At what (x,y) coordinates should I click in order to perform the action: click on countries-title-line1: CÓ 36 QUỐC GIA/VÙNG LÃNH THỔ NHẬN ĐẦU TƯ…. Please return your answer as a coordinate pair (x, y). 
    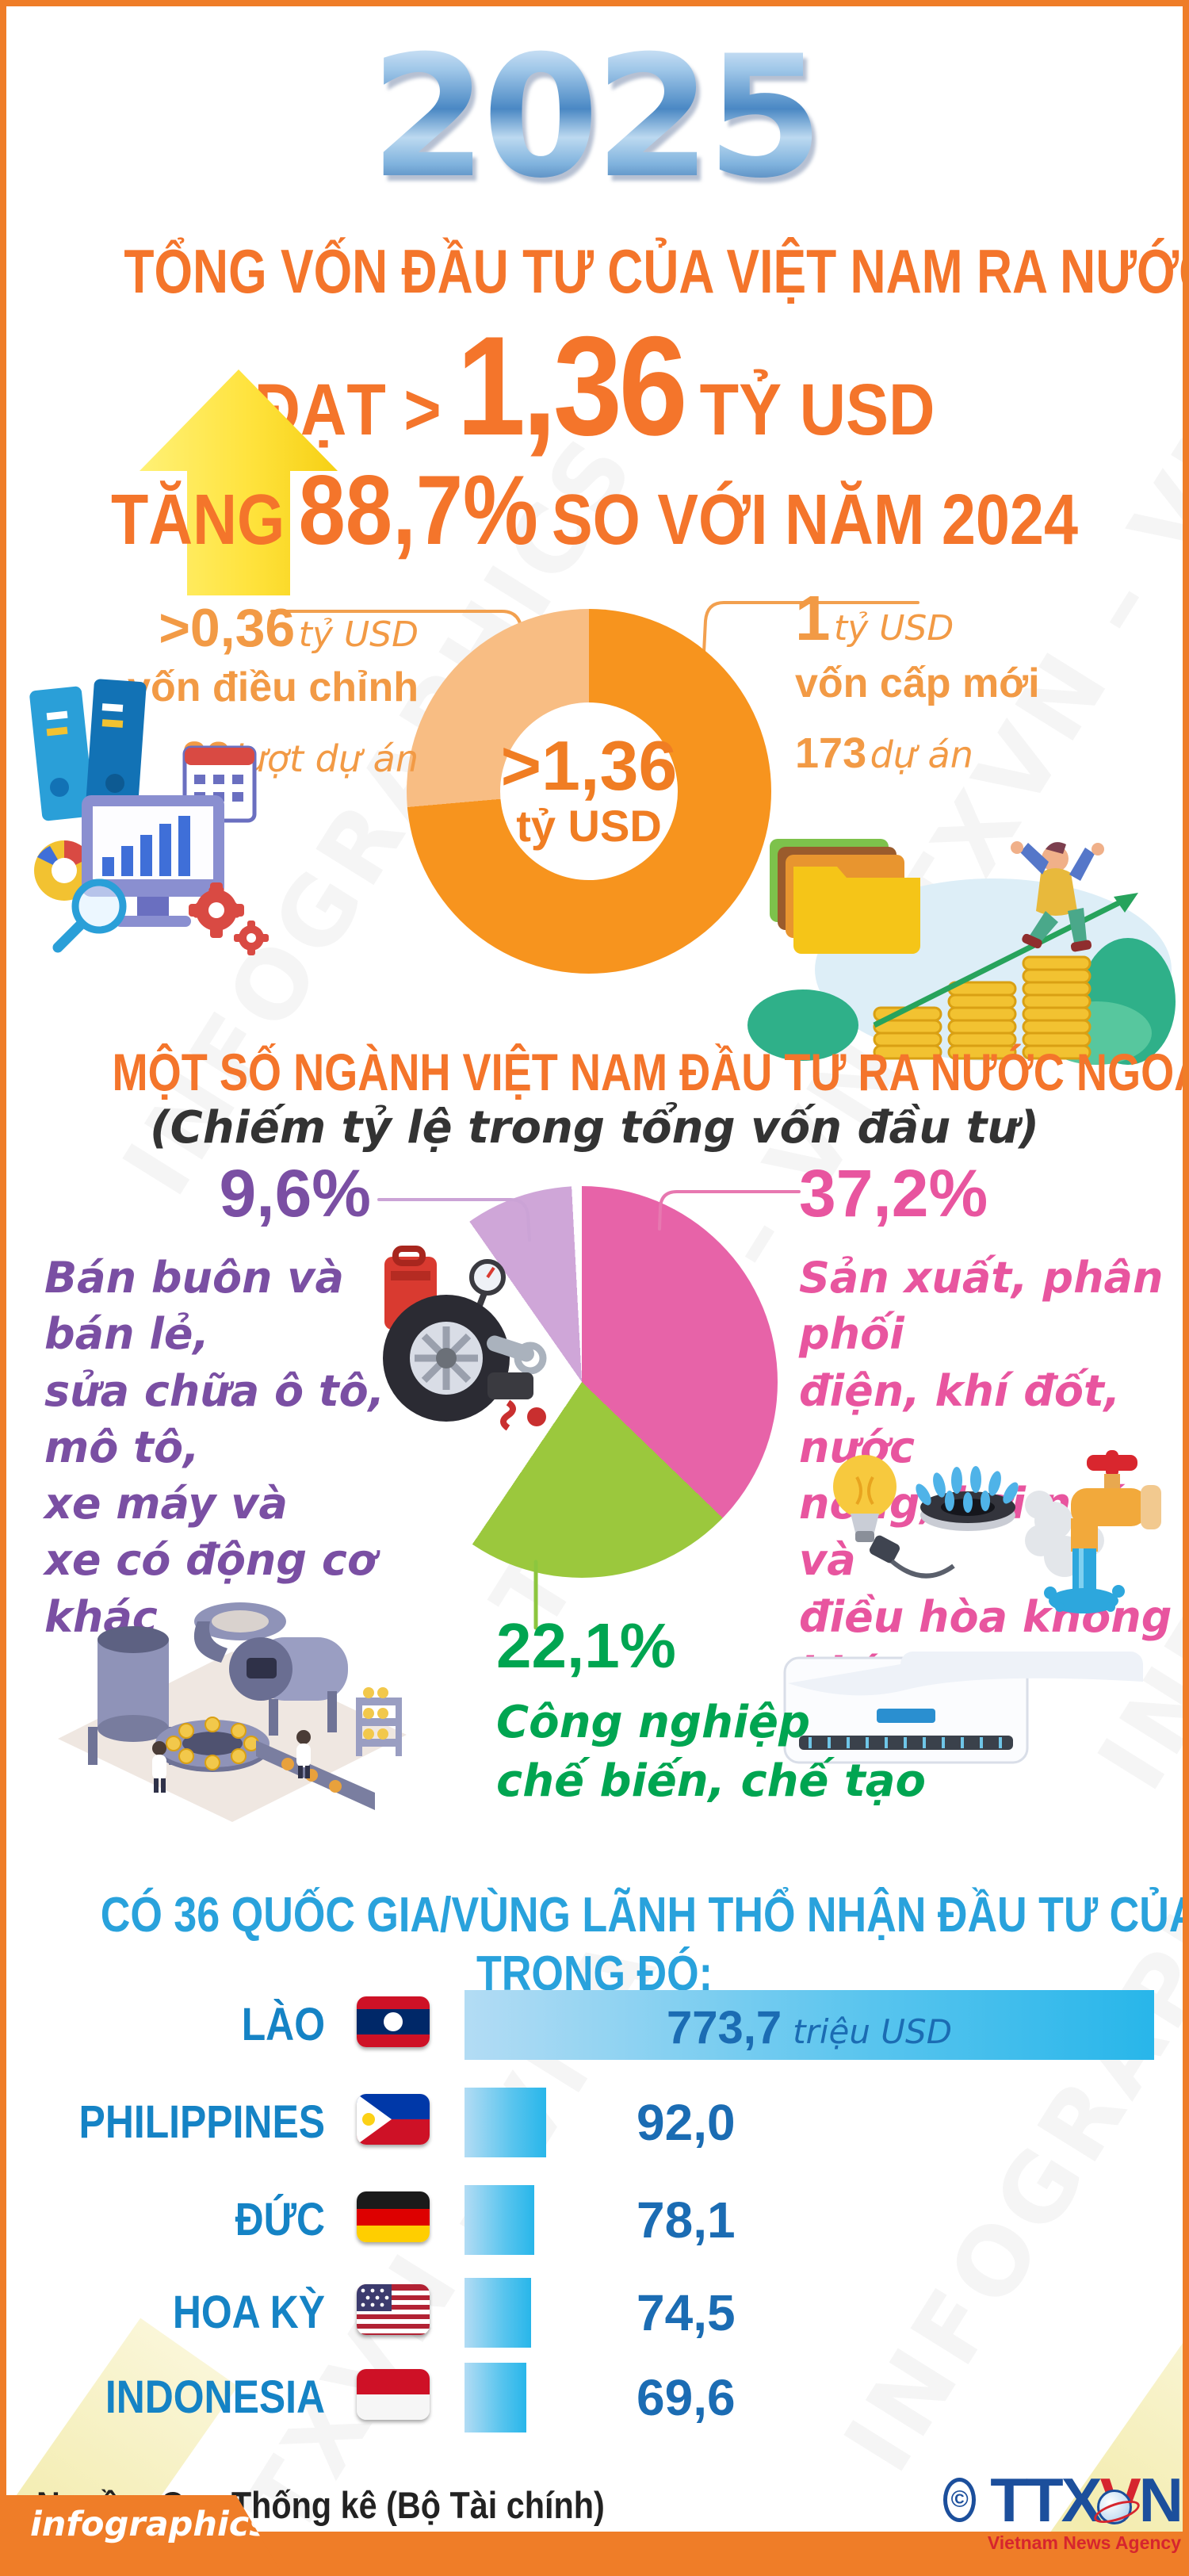
    Looking at the image, I should click on (644, 1915).